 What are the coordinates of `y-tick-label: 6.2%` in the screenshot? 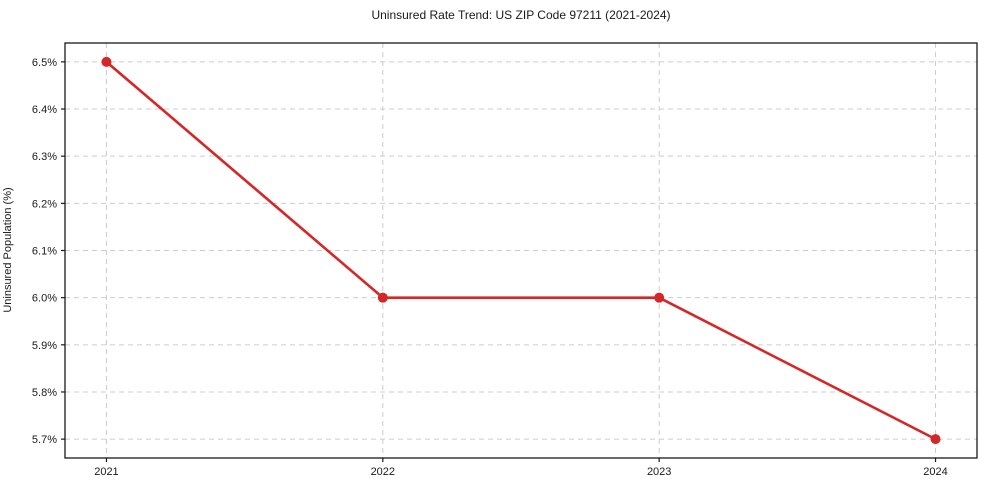 It's located at (44, 204).